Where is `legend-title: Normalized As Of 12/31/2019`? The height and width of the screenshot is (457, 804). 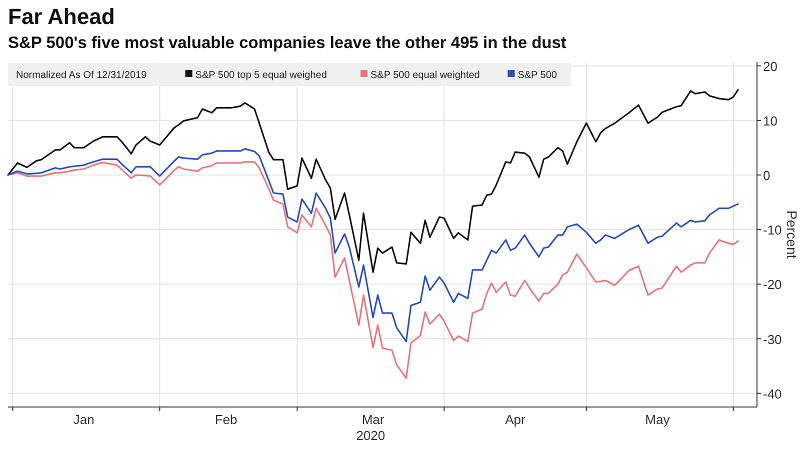 legend-title: Normalized As Of 12/31/2019 is located at coordinates (82, 75).